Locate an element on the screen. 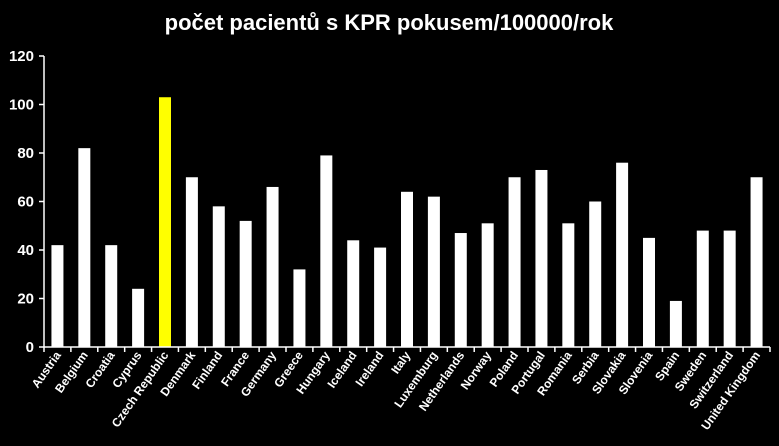 This screenshot has height=446, width=779. chart-title: počet pacientů s KPR pokusem/100000/rok is located at coordinates (389, 22).